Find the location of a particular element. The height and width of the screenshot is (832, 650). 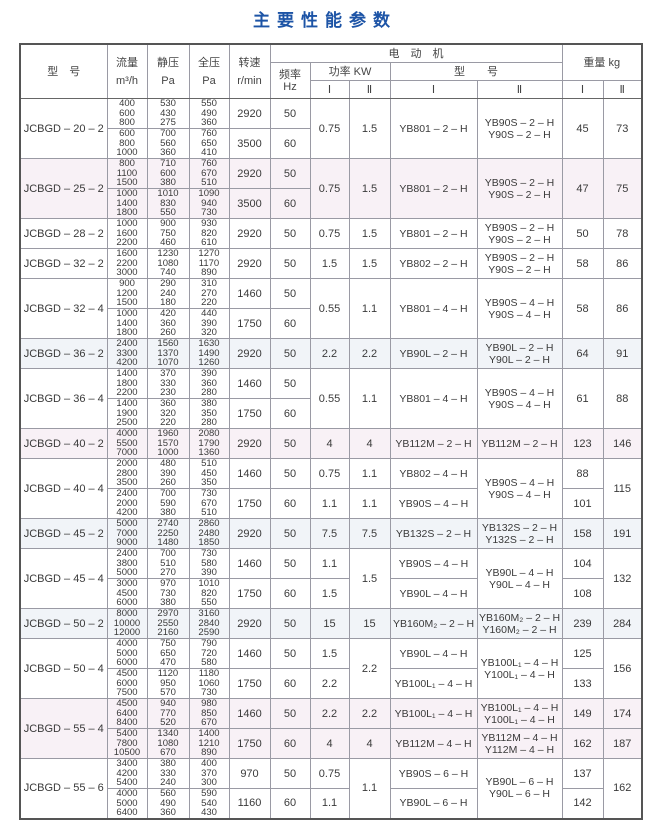

total-pressure-cell: 590 540 430 is located at coordinates (209, 803).